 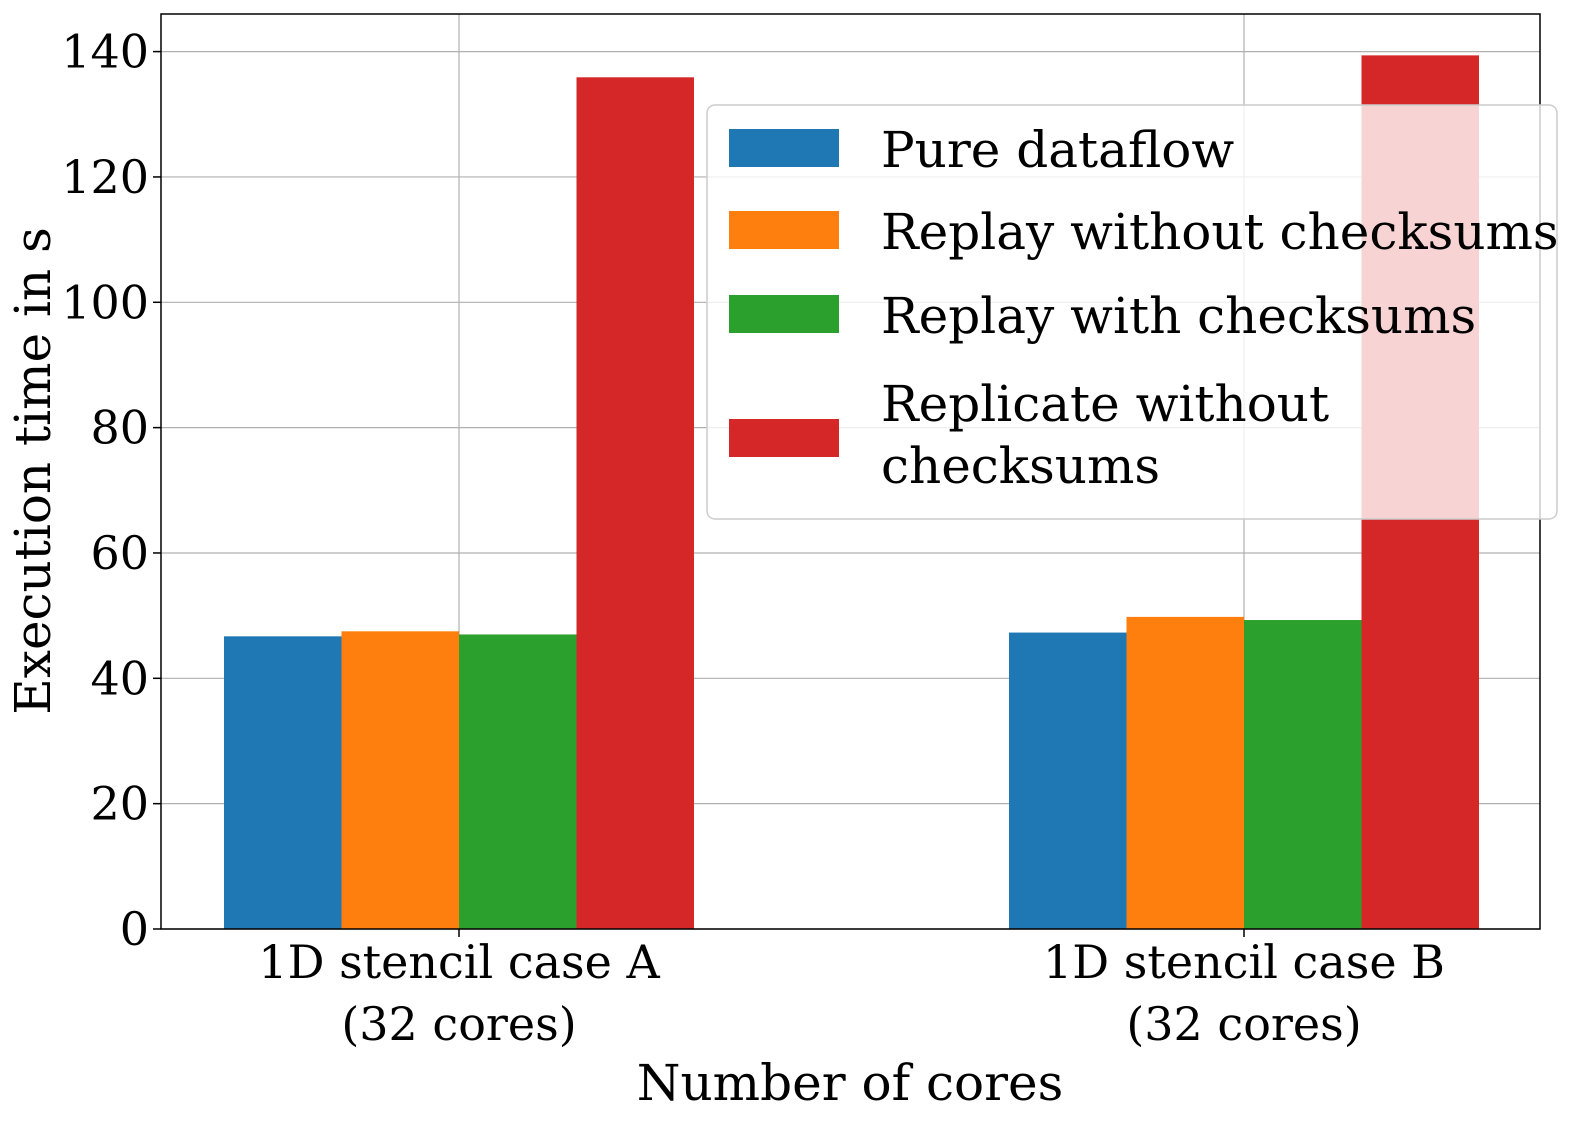 I want to click on y-tick-label: 20, so click(x=119, y=804).